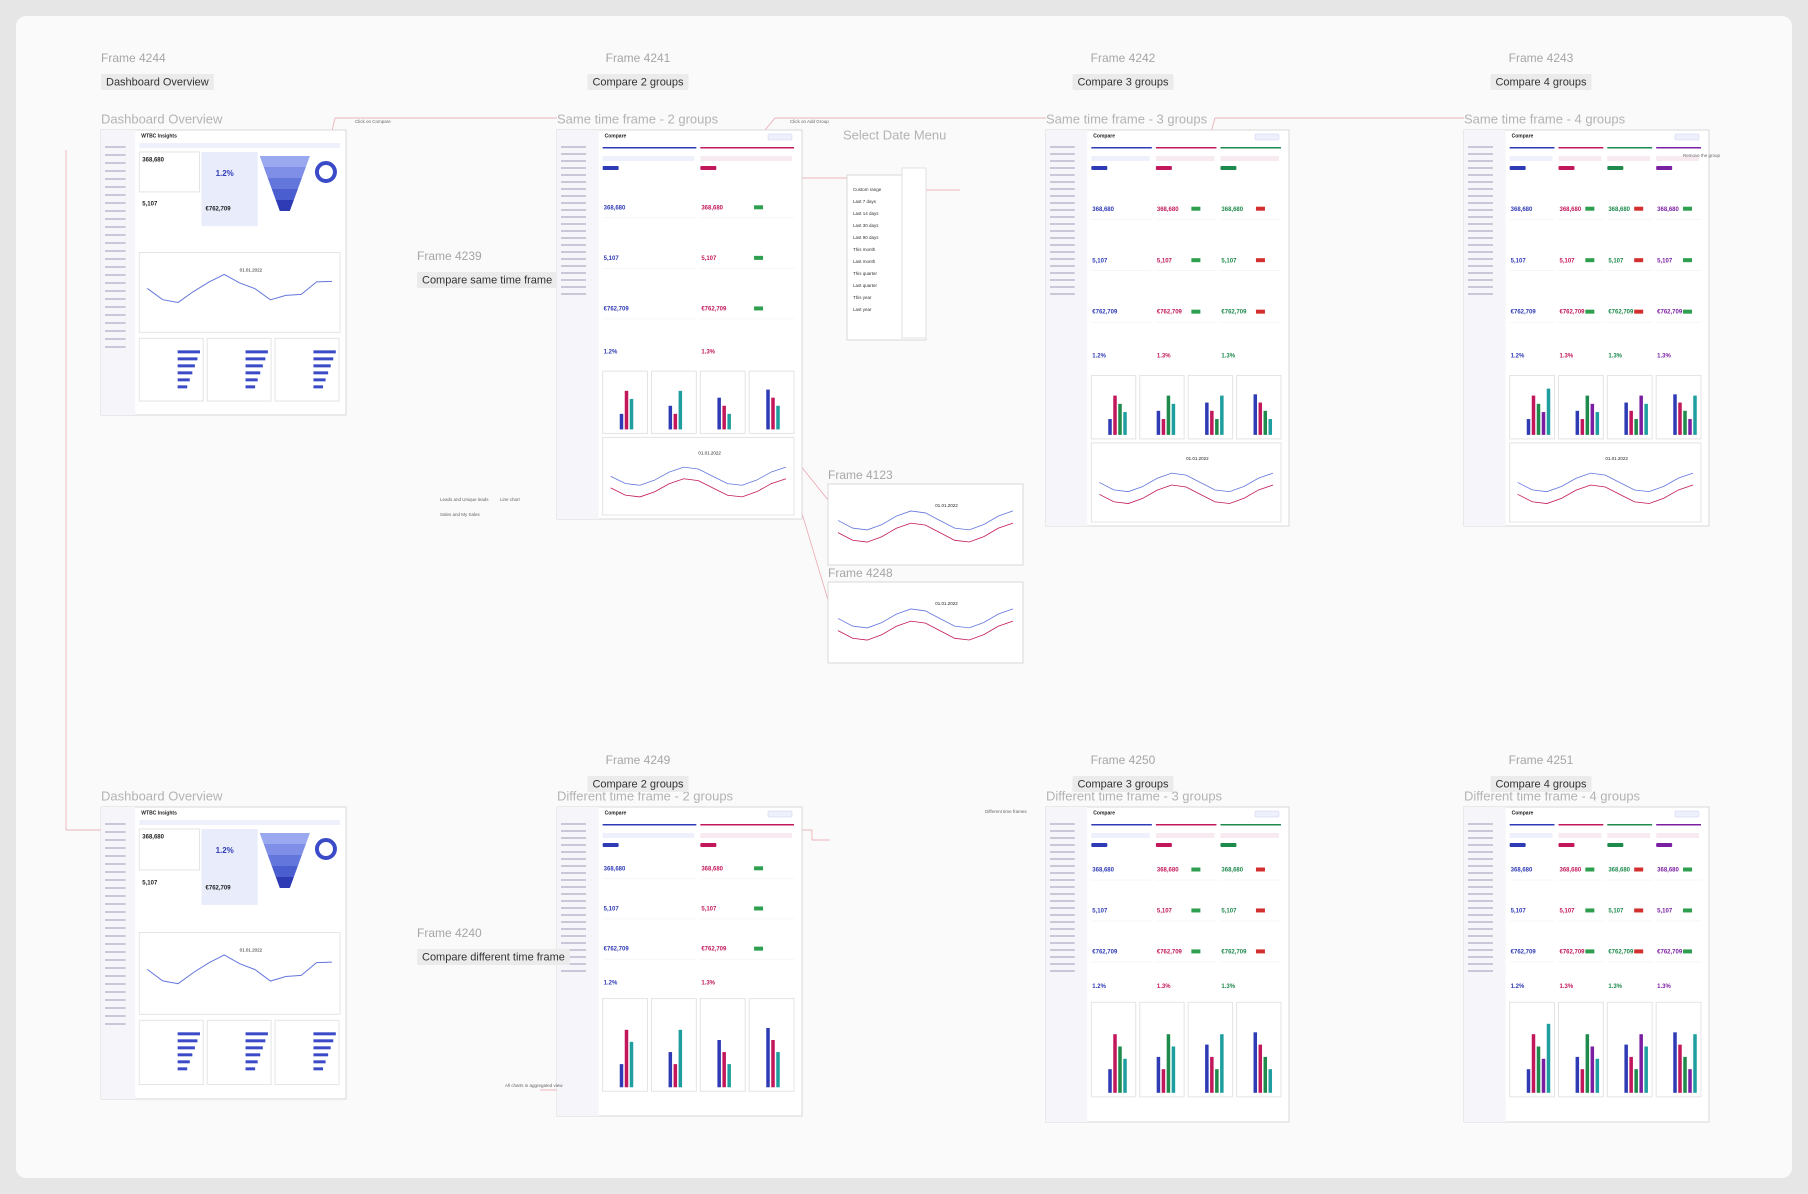 This screenshot has height=1194, width=1808. What do you see at coordinates (638, 784) in the screenshot?
I see `caption: Compare 2 groups` at bounding box center [638, 784].